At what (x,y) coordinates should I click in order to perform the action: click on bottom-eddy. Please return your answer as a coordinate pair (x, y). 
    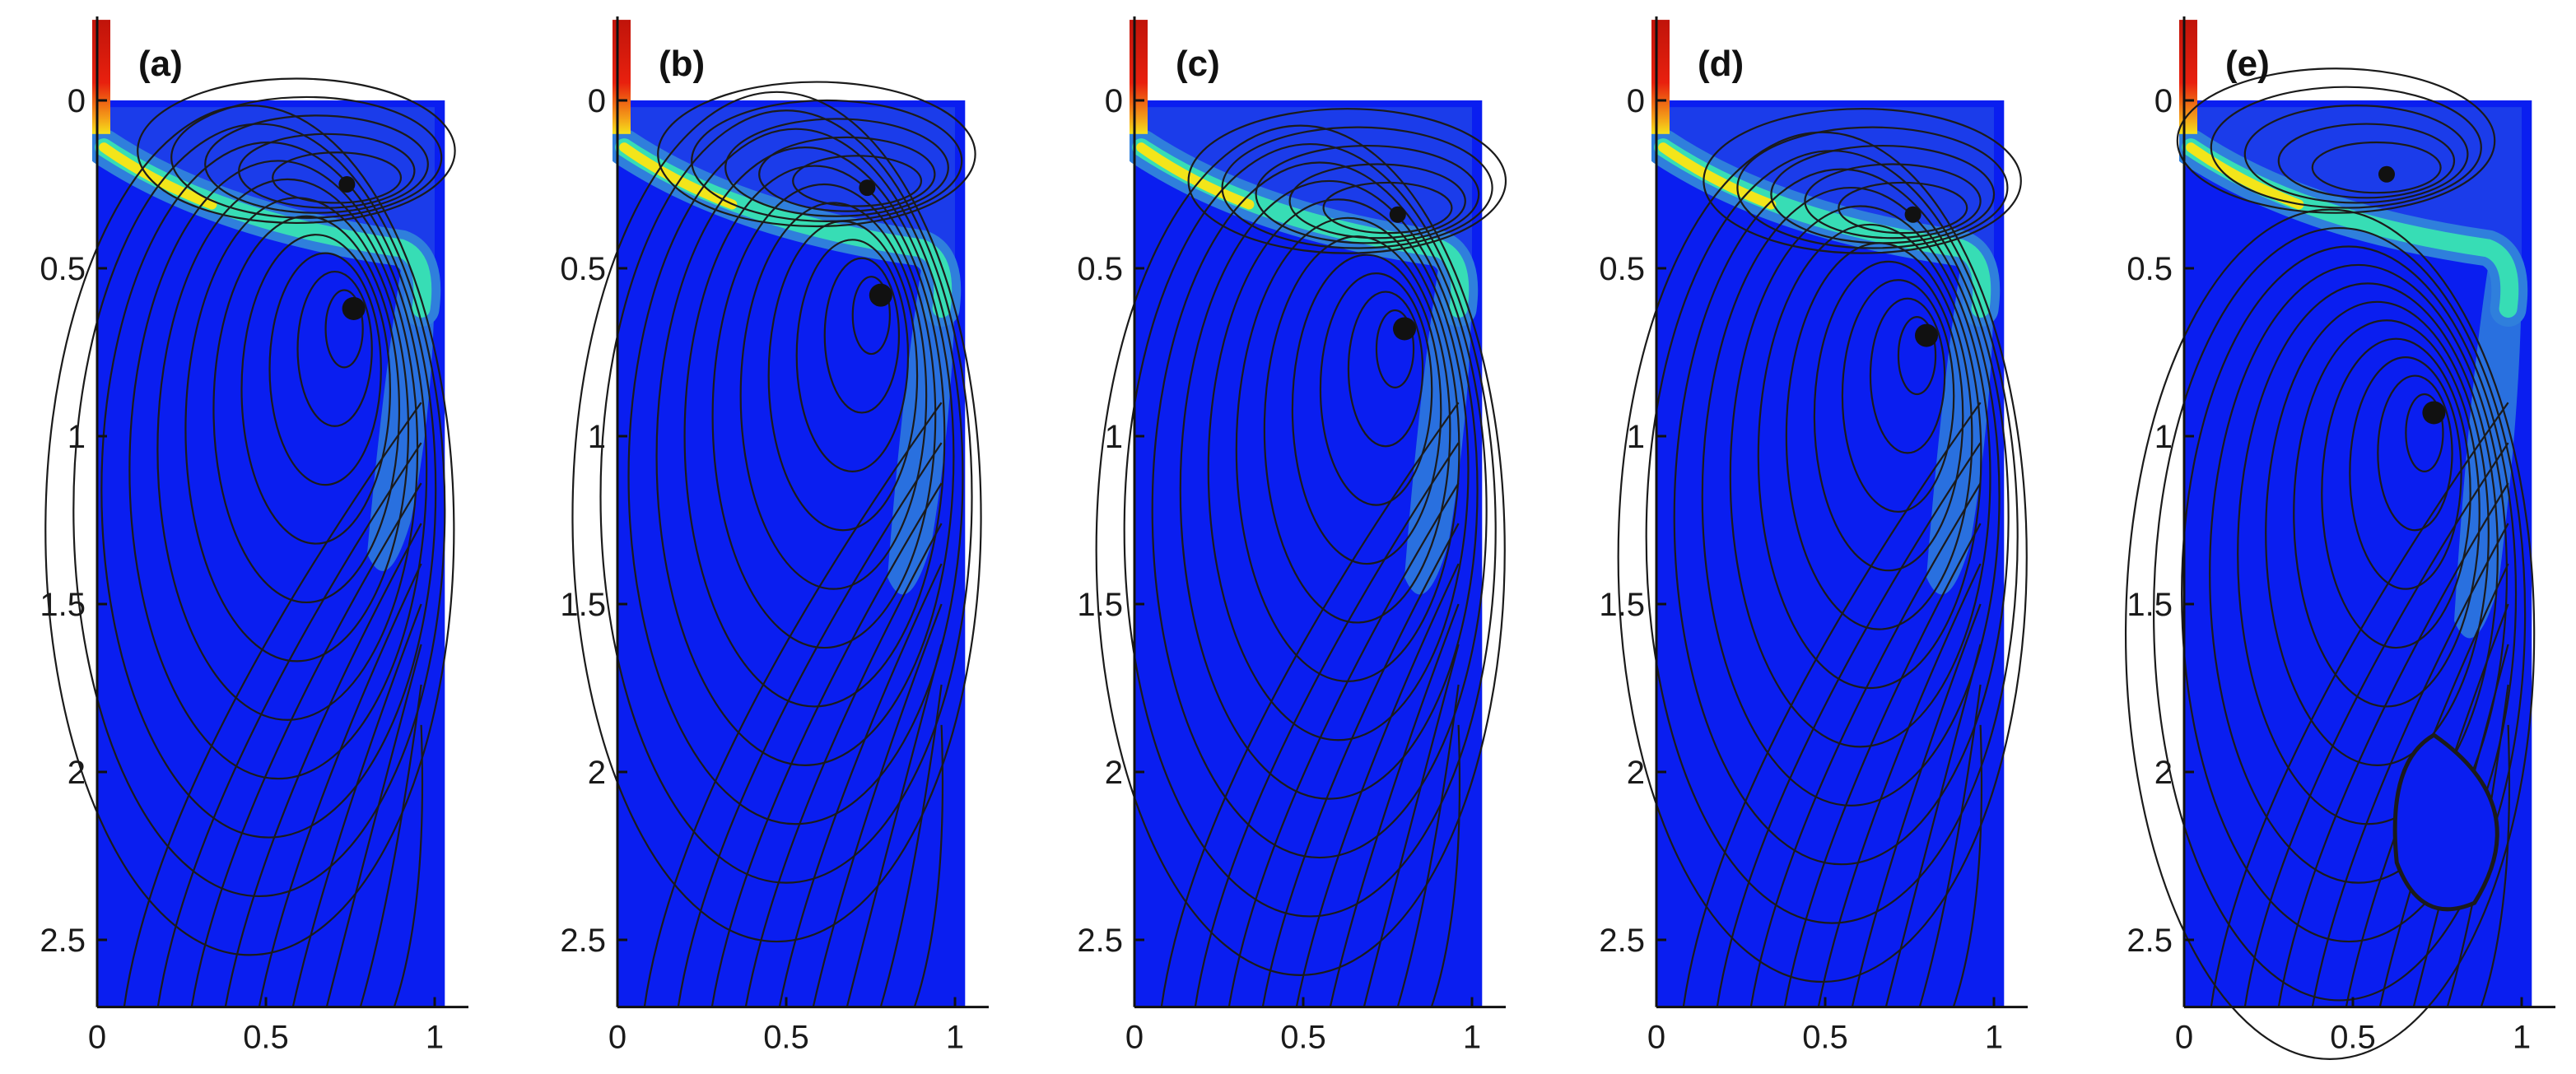
    Looking at the image, I should click on (2445, 822).